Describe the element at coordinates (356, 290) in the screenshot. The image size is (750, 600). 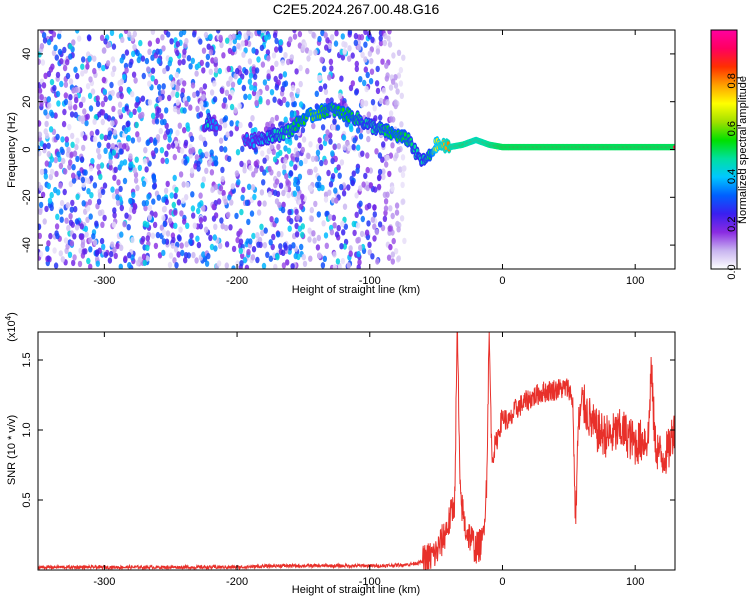
I see `spectrogram-x-label: Height of straight line (km)` at that location.